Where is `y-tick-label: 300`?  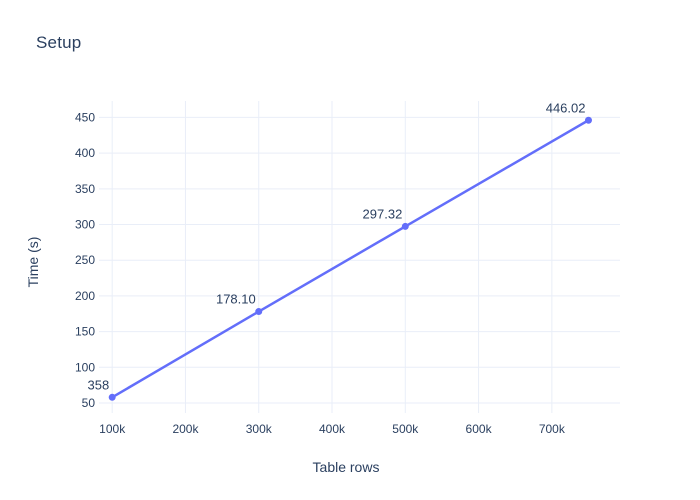
y-tick-label: 300 is located at coordinates (85, 225).